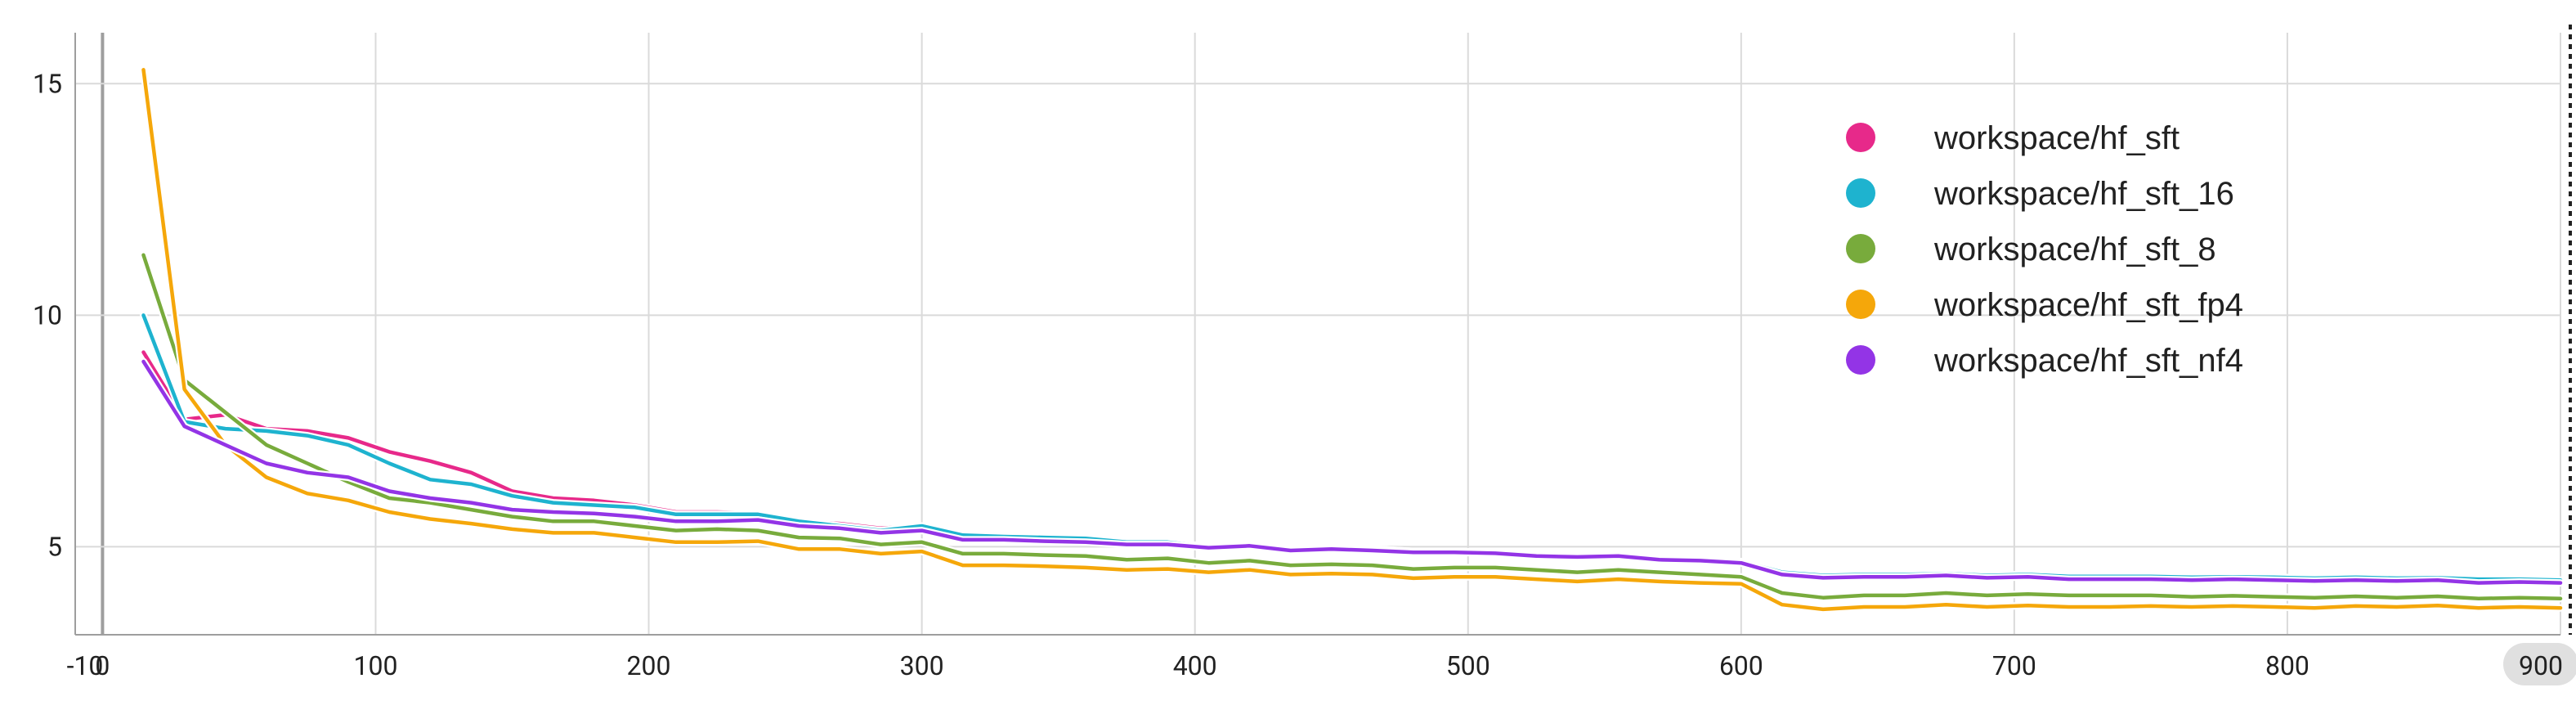  What do you see at coordinates (2057, 138) in the screenshot?
I see `legend-label: workspace/hf_sft` at bounding box center [2057, 138].